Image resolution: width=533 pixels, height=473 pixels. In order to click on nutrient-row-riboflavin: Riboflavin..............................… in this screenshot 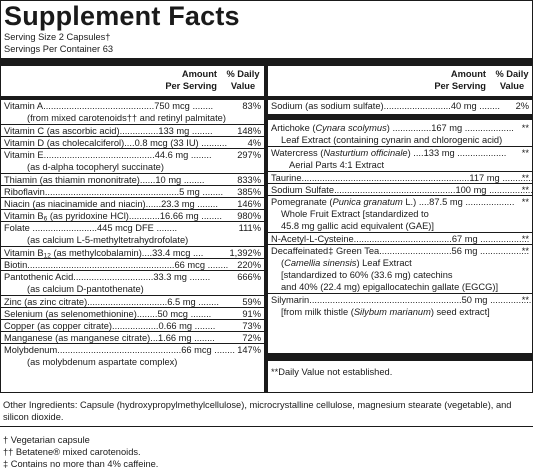, I will do `click(132, 192)`.